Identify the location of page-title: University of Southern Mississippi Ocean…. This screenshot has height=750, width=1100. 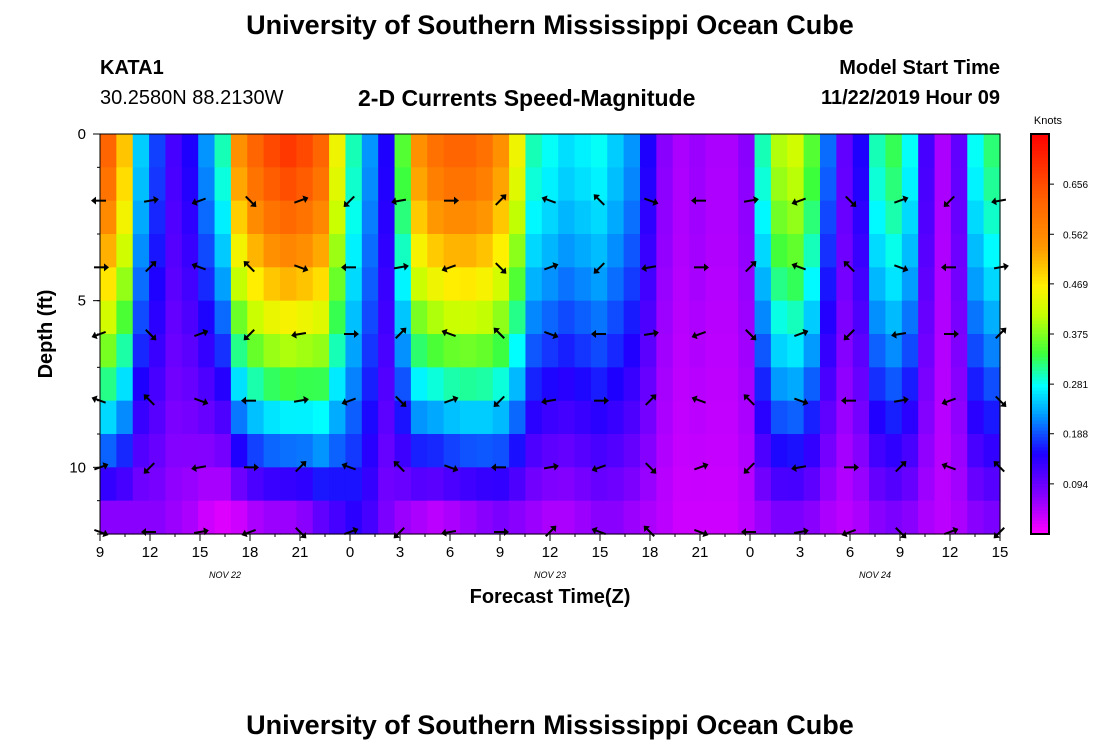
(550, 25).